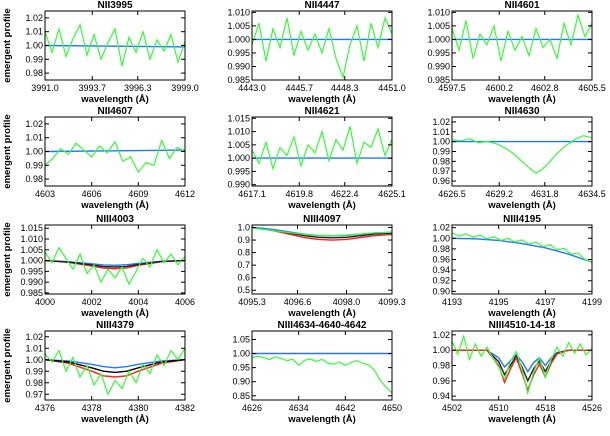 This screenshot has height=436, width=610. I want to click on x-tick-label: 4631.8, so click(545, 194).